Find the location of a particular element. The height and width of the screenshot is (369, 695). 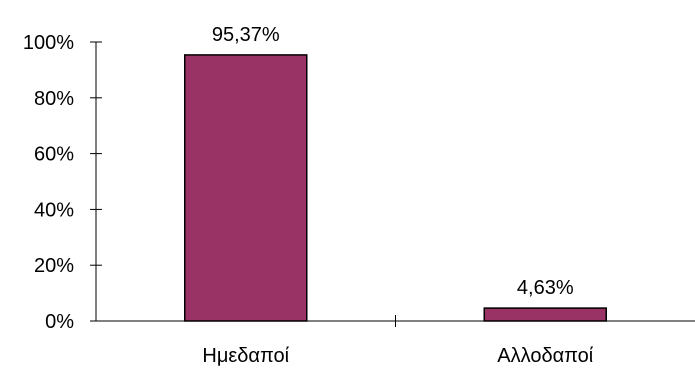

y-tick-label: 100% is located at coordinates (48, 43).